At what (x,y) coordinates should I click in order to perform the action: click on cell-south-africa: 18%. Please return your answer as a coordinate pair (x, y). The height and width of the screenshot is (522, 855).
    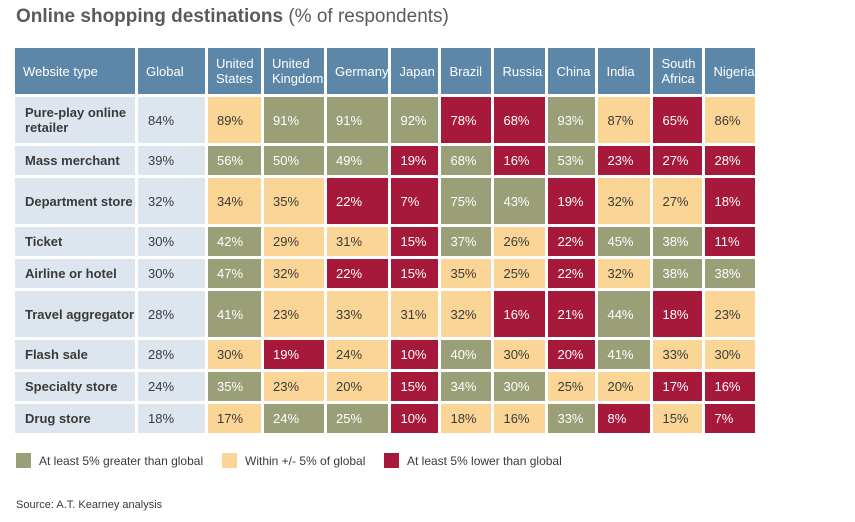
    Looking at the image, I should click on (678, 314).